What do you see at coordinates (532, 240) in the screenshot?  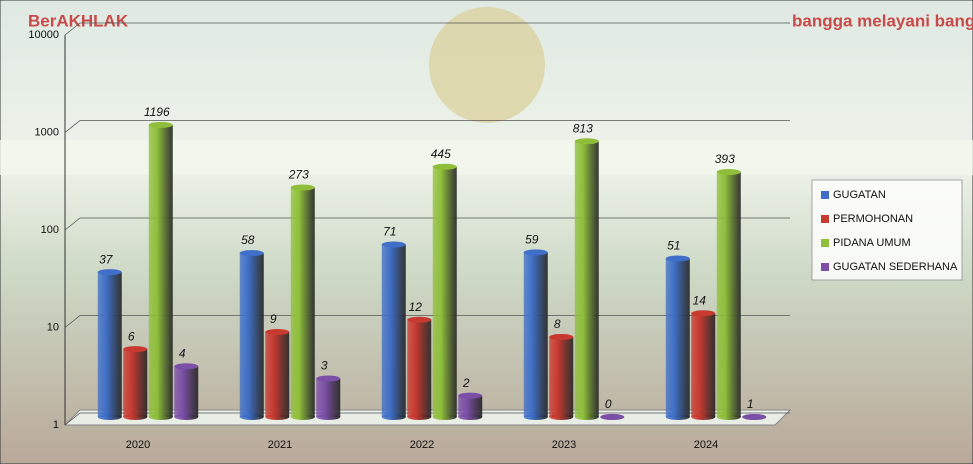 I see `value-label: 59` at bounding box center [532, 240].